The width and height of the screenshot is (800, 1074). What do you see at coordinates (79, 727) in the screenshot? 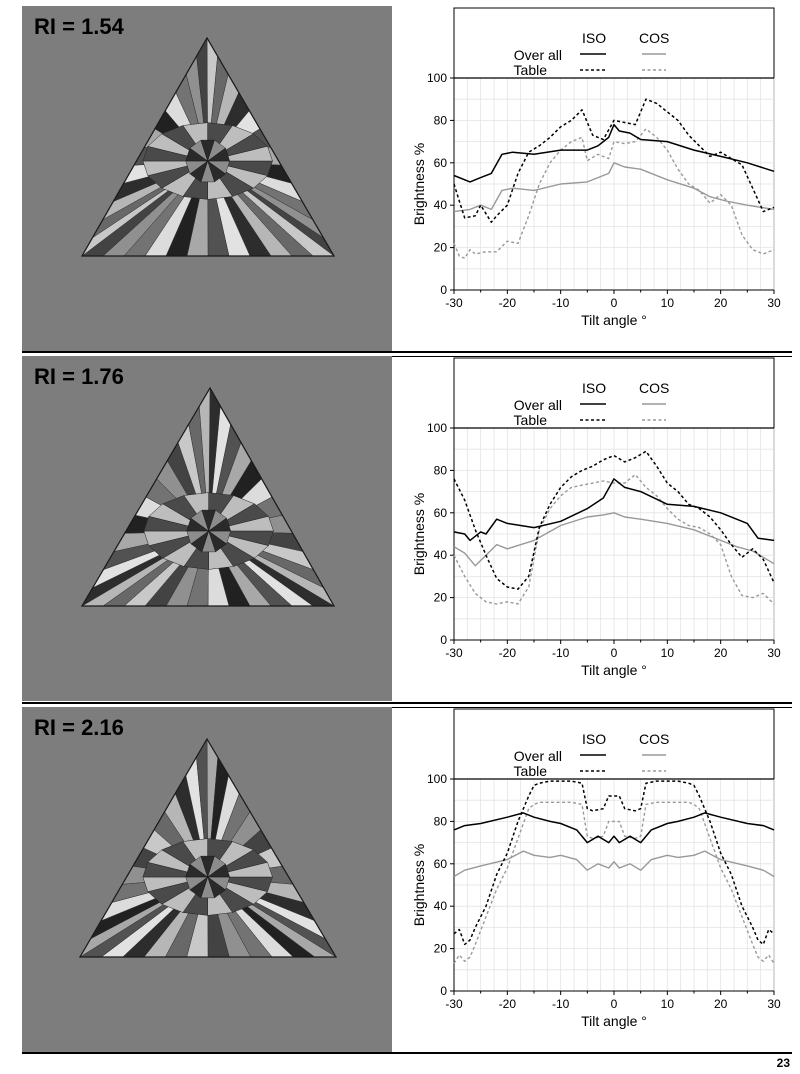
I see `ri-label: RI = 2.16` at bounding box center [79, 727].